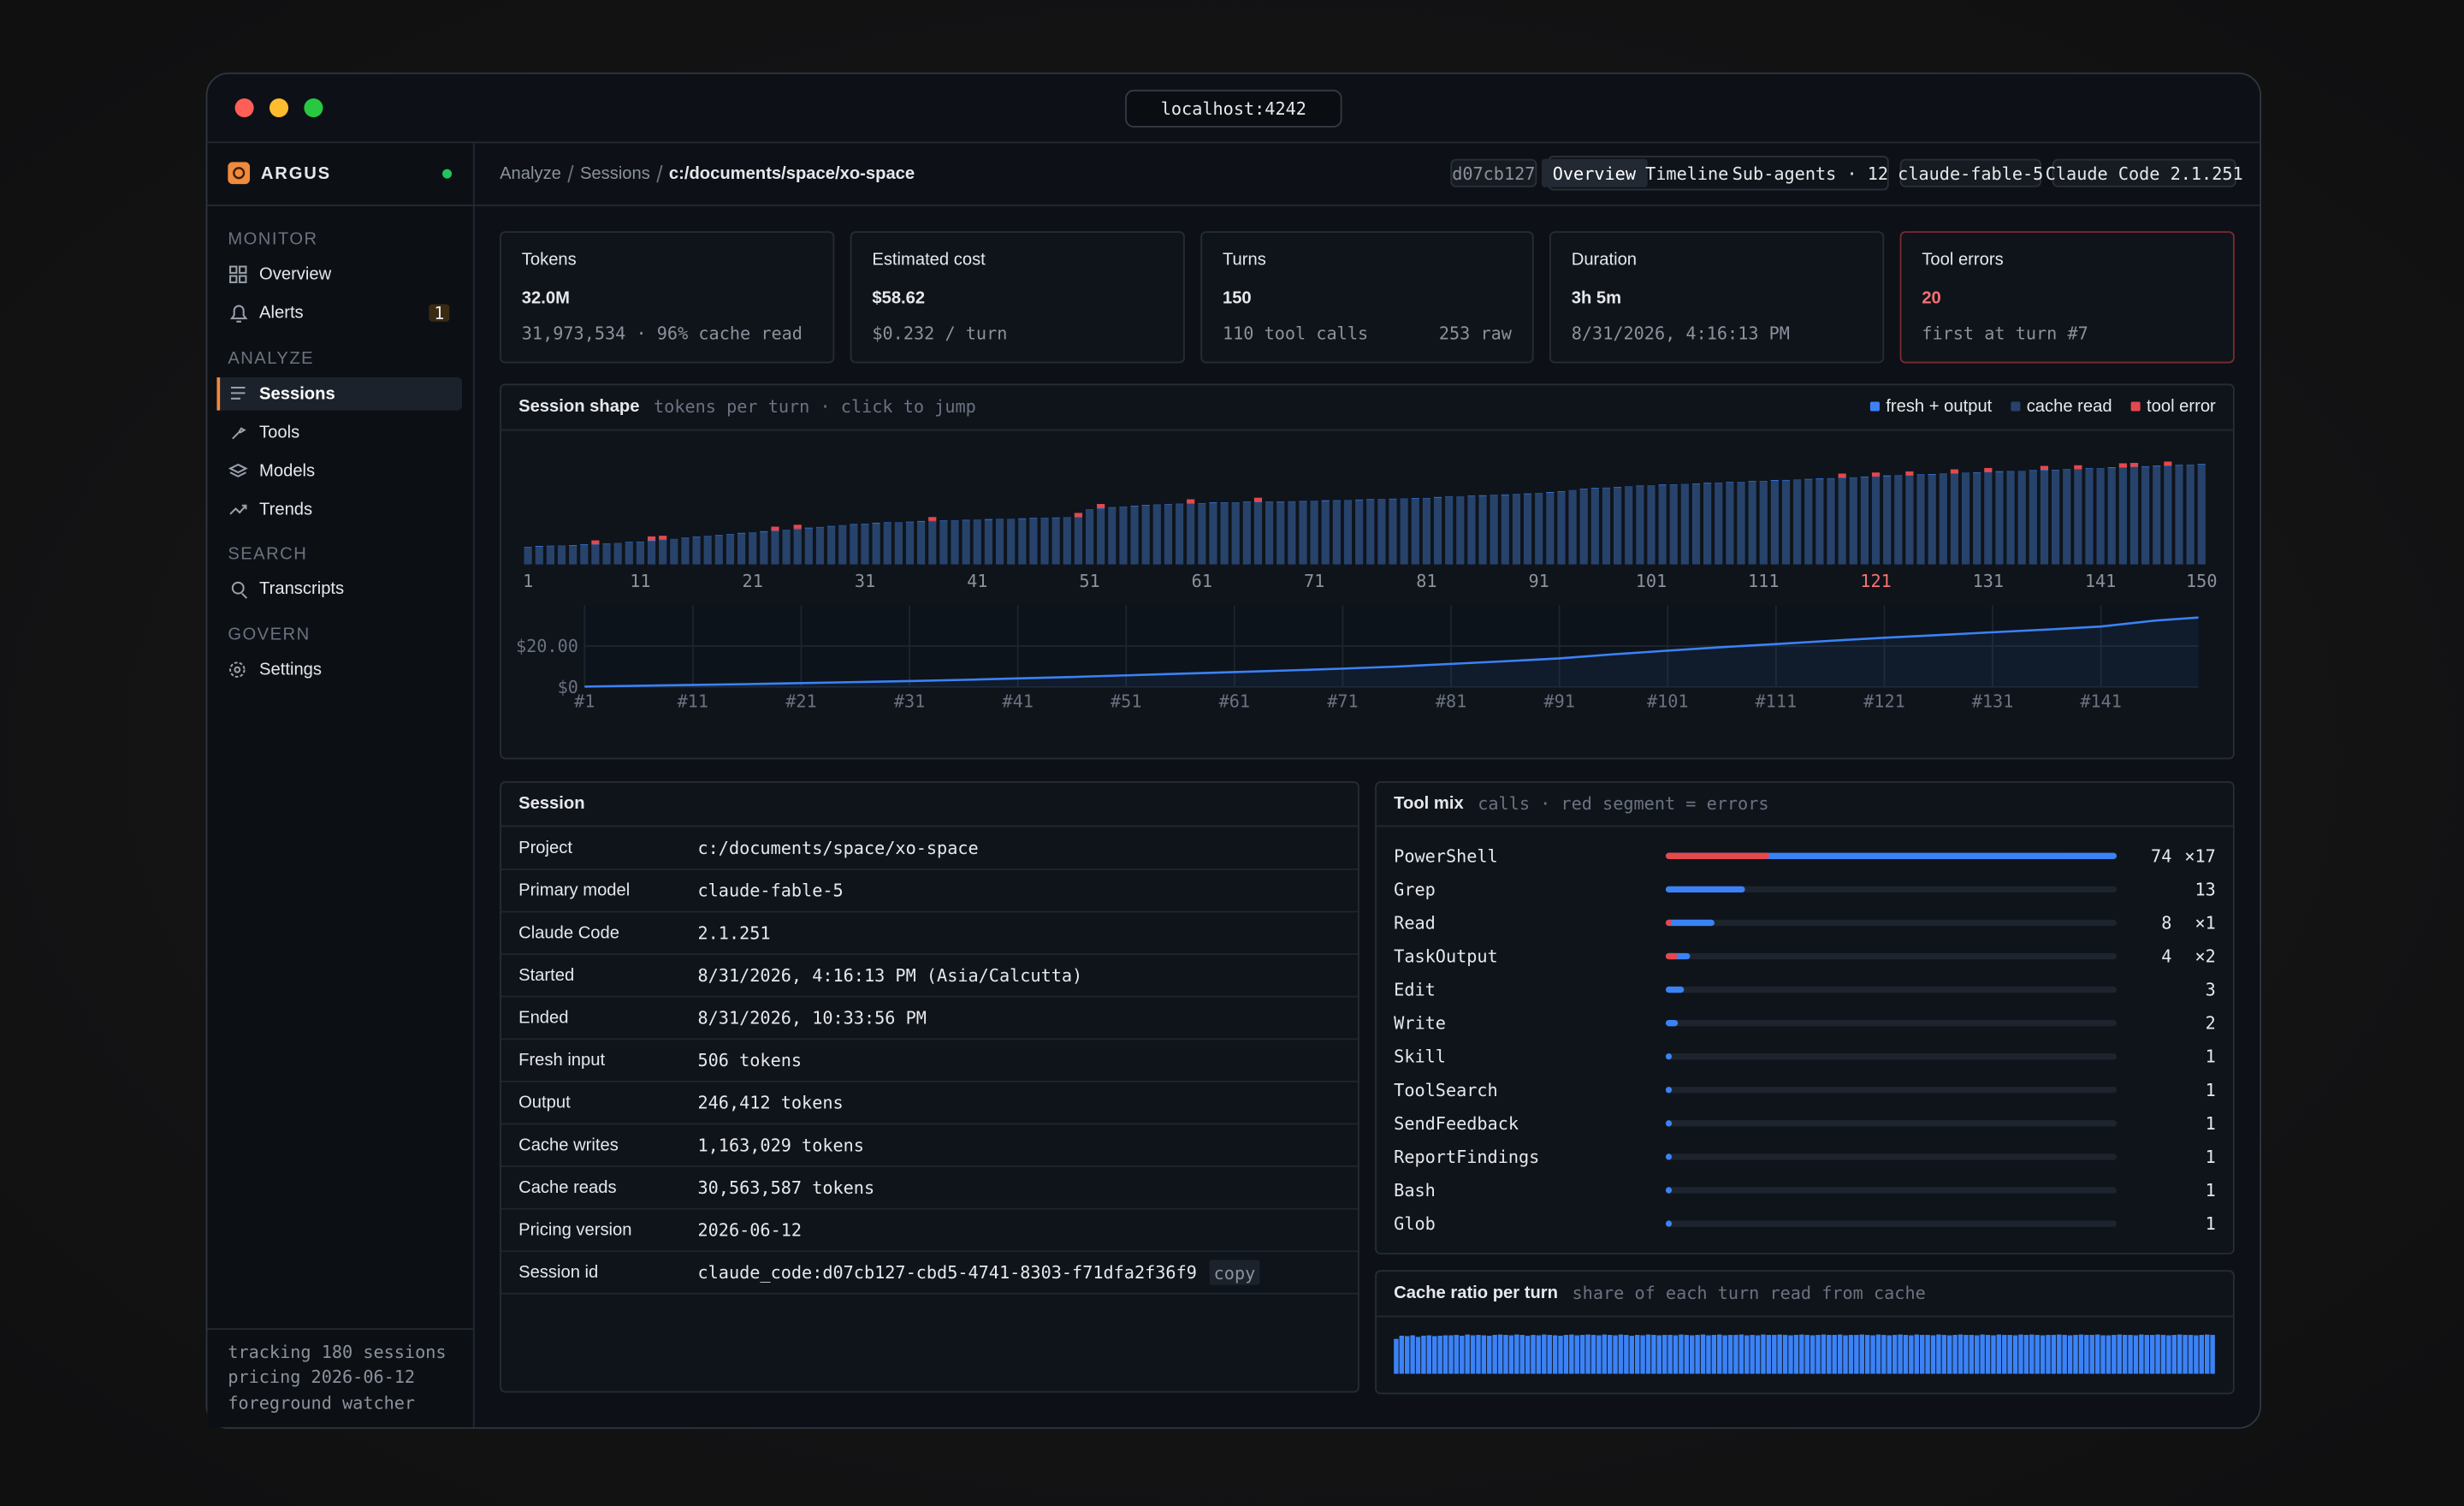 The width and height of the screenshot is (2464, 1506). Describe the element at coordinates (301, 589) in the screenshot. I see `nav-item: Transcripts` at that location.